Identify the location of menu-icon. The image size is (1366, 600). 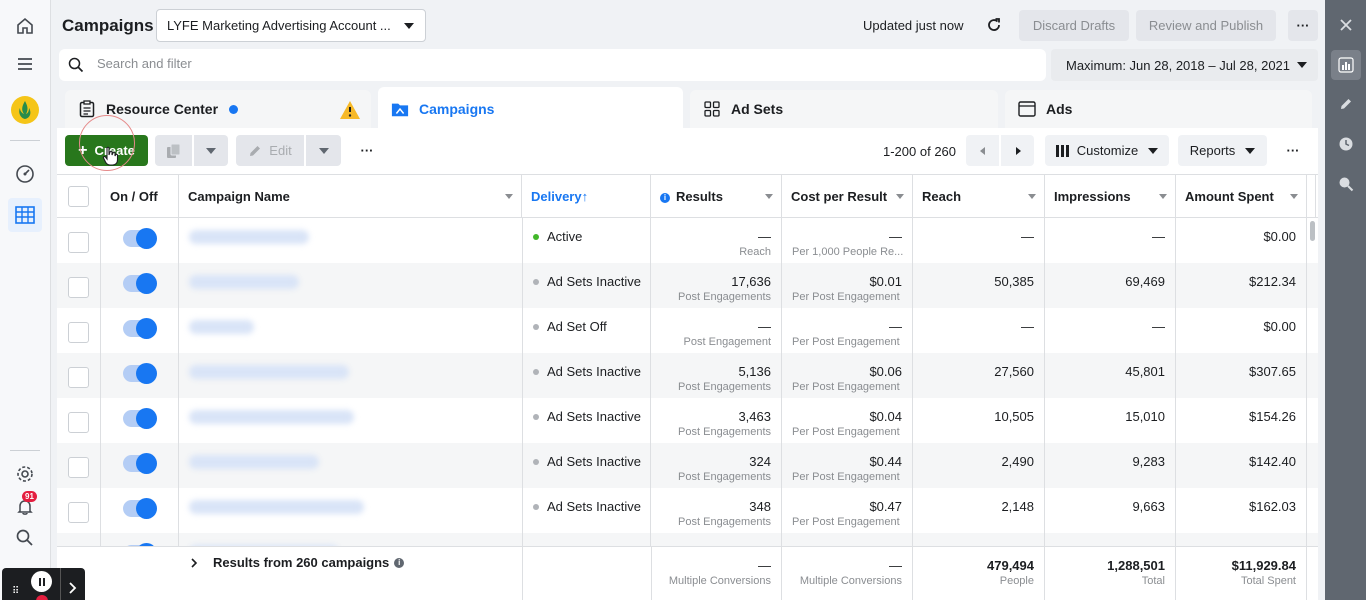
(25, 64).